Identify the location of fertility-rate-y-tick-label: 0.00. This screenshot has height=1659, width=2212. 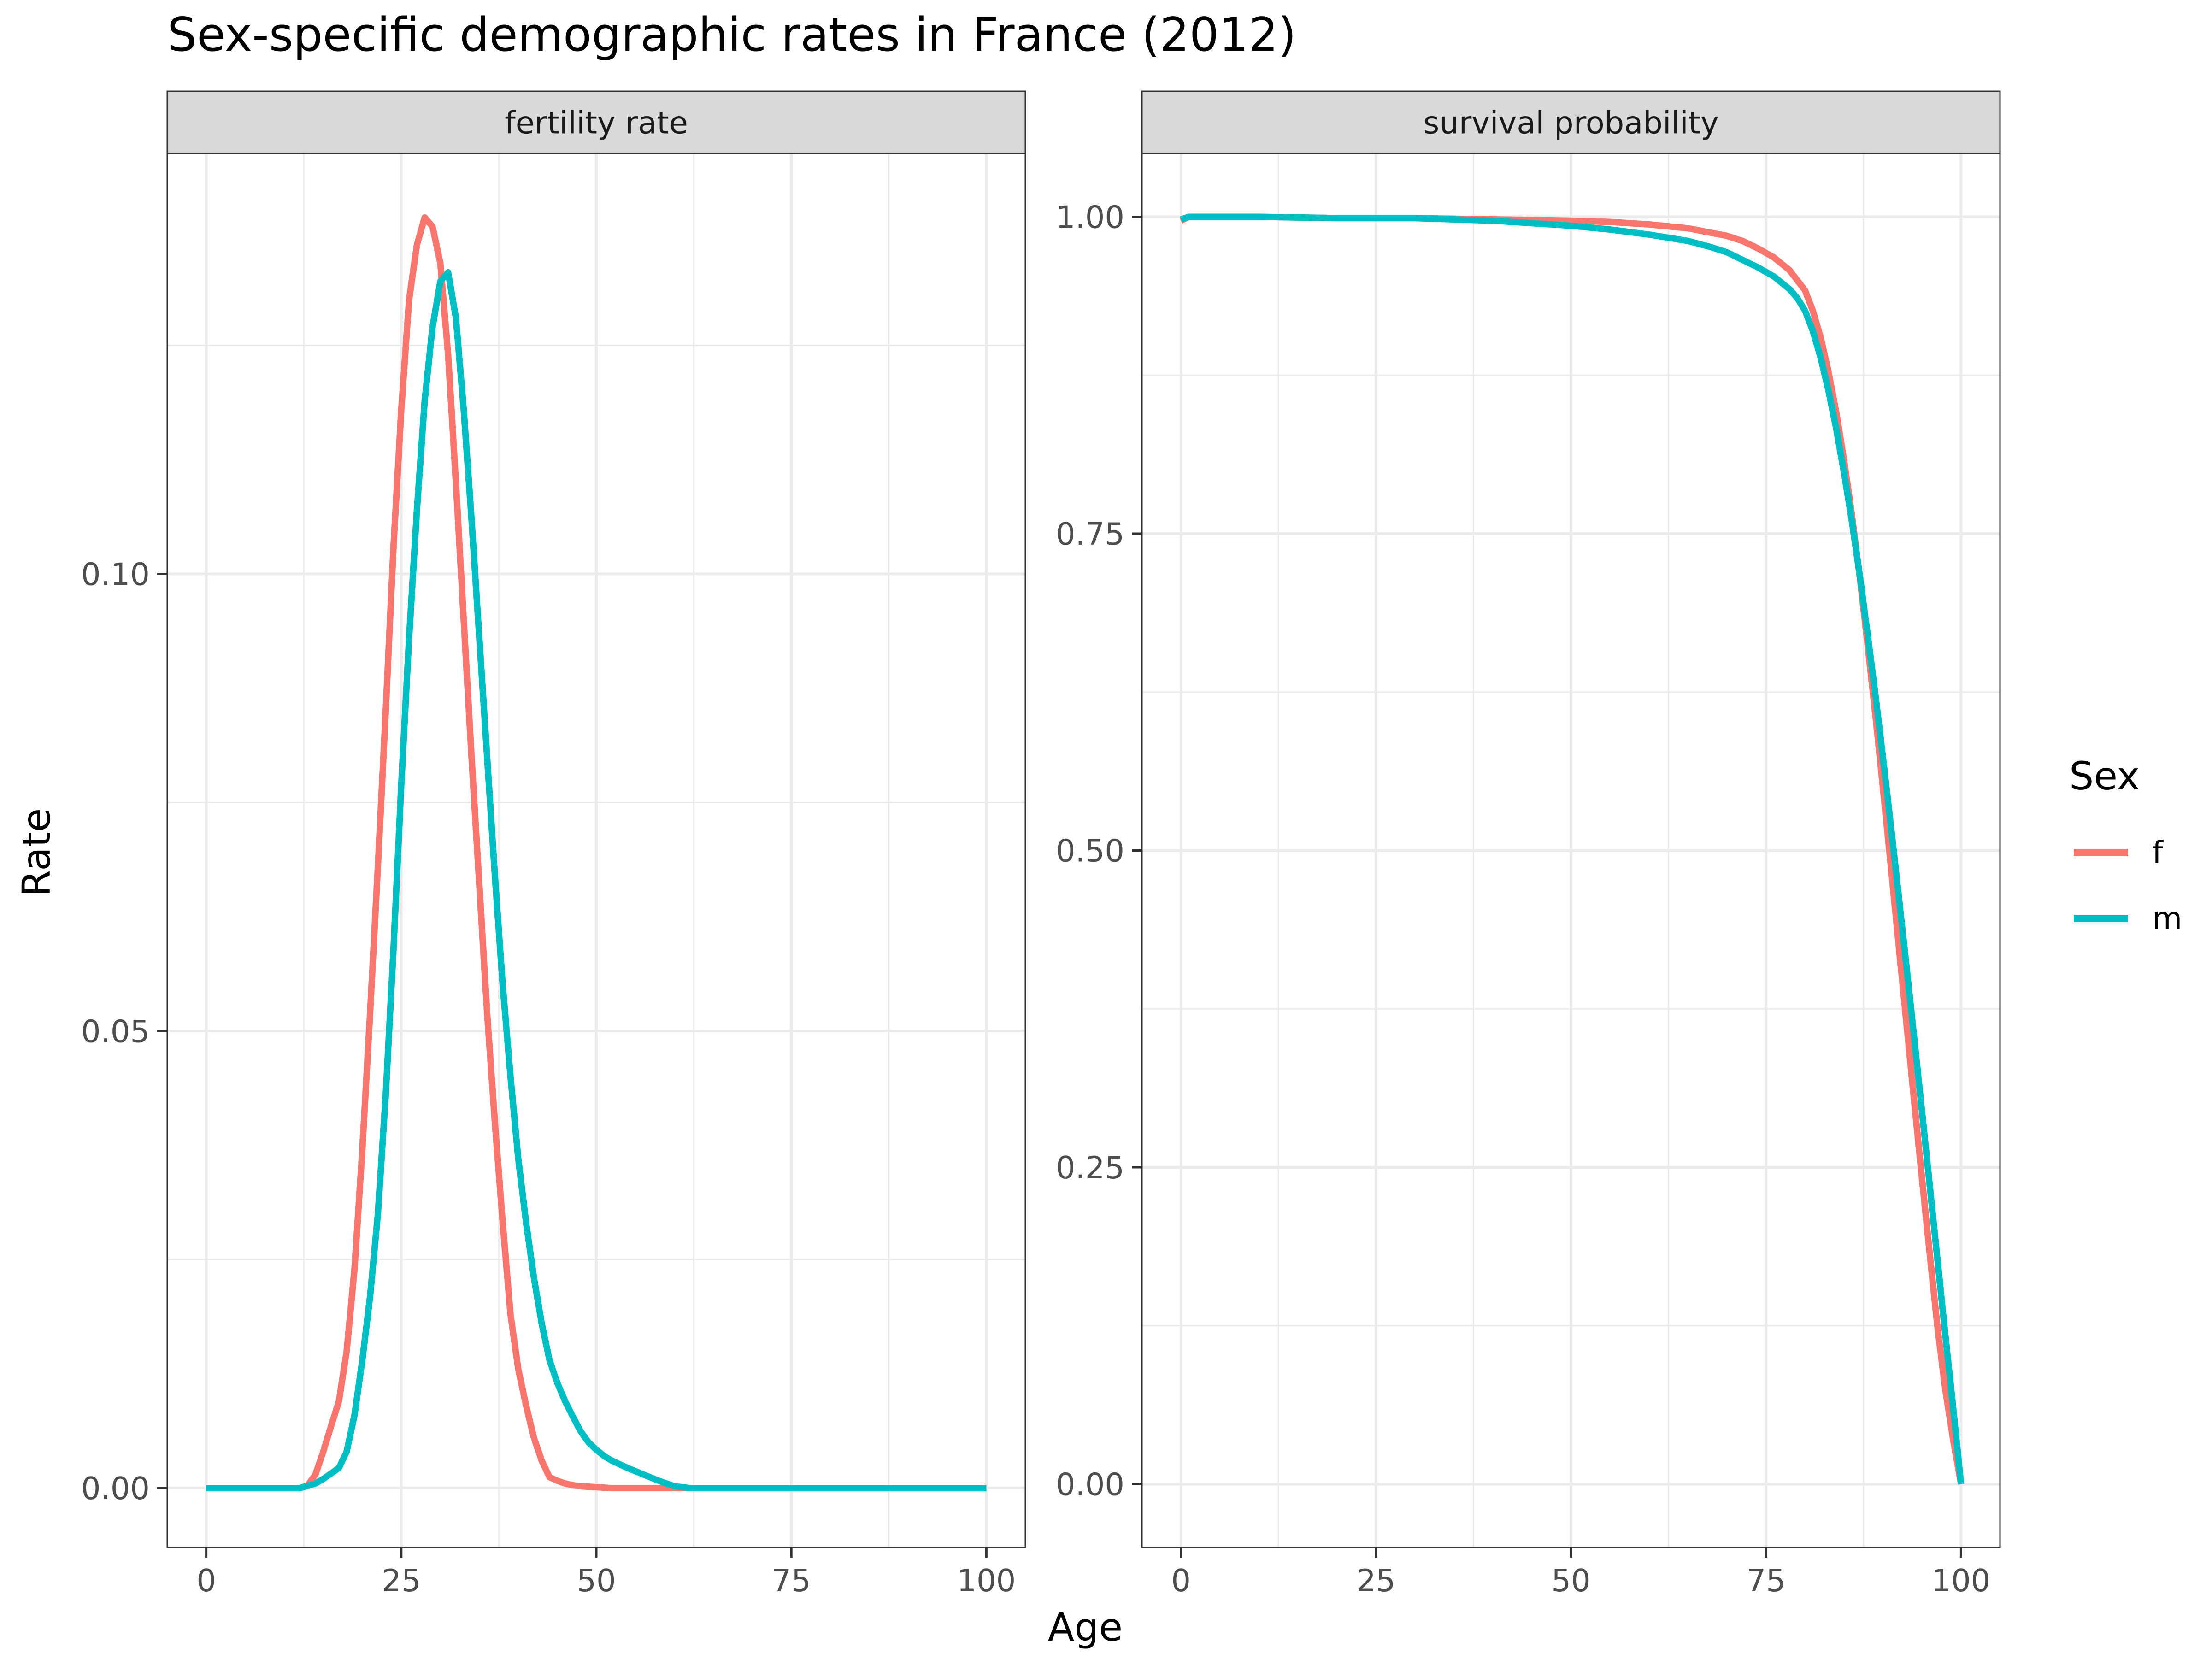
(115, 1488).